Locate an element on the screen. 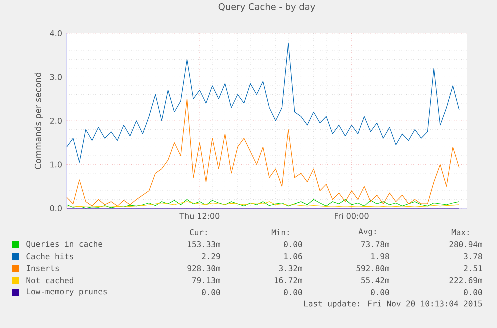 The image size is (497, 328). y-axis-title: Commands per second is located at coordinates (38, 121).